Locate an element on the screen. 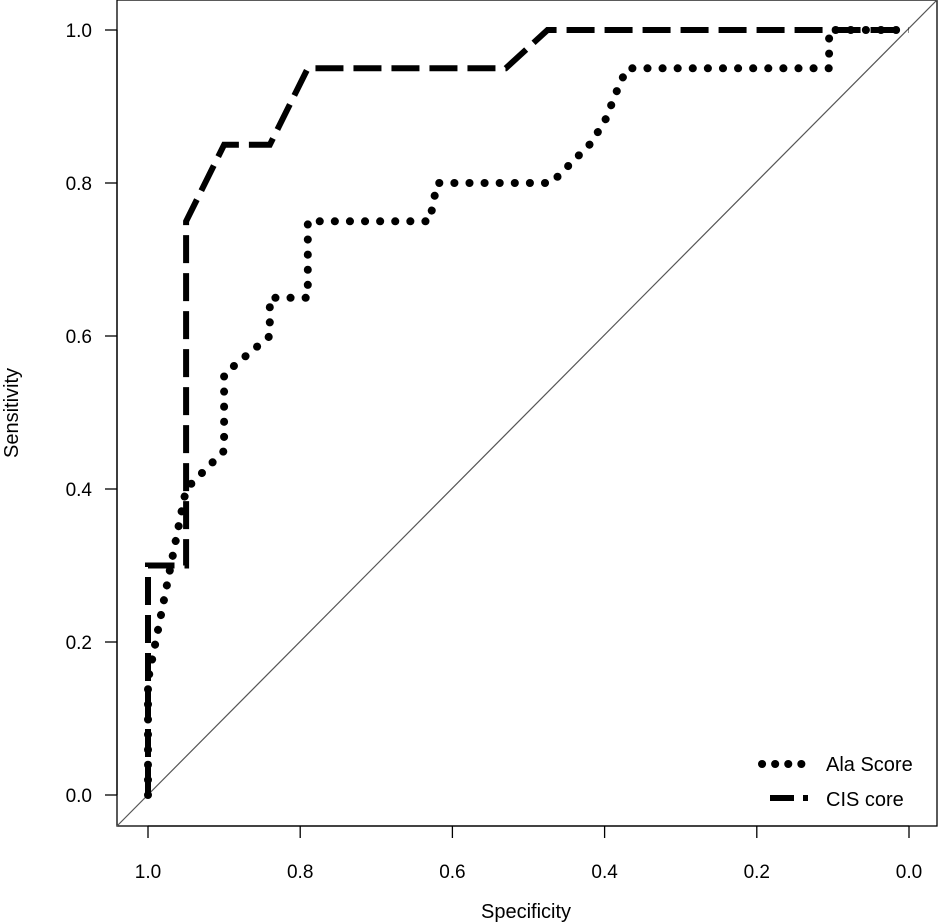 This screenshot has height=924, width=939. x-tick-label: 0.6 is located at coordinates (452, 872).